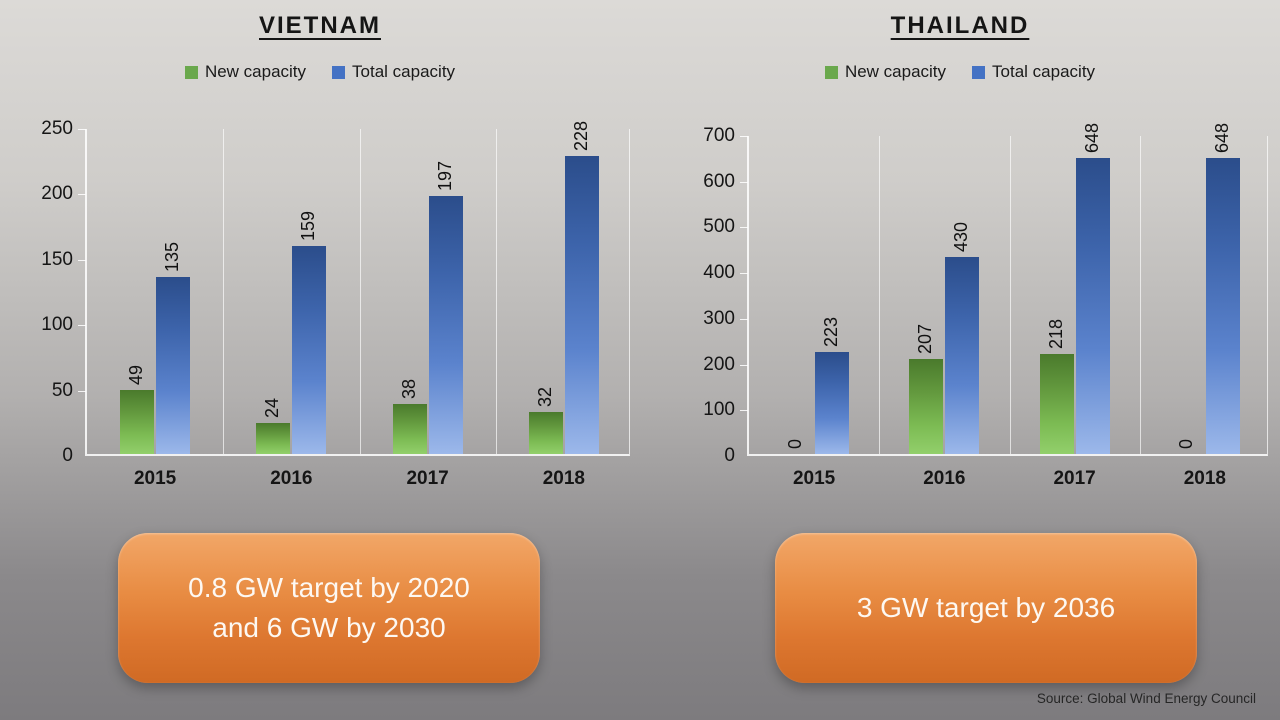  I want to click on y-axis-tick-label: 500, so click(719, 227).